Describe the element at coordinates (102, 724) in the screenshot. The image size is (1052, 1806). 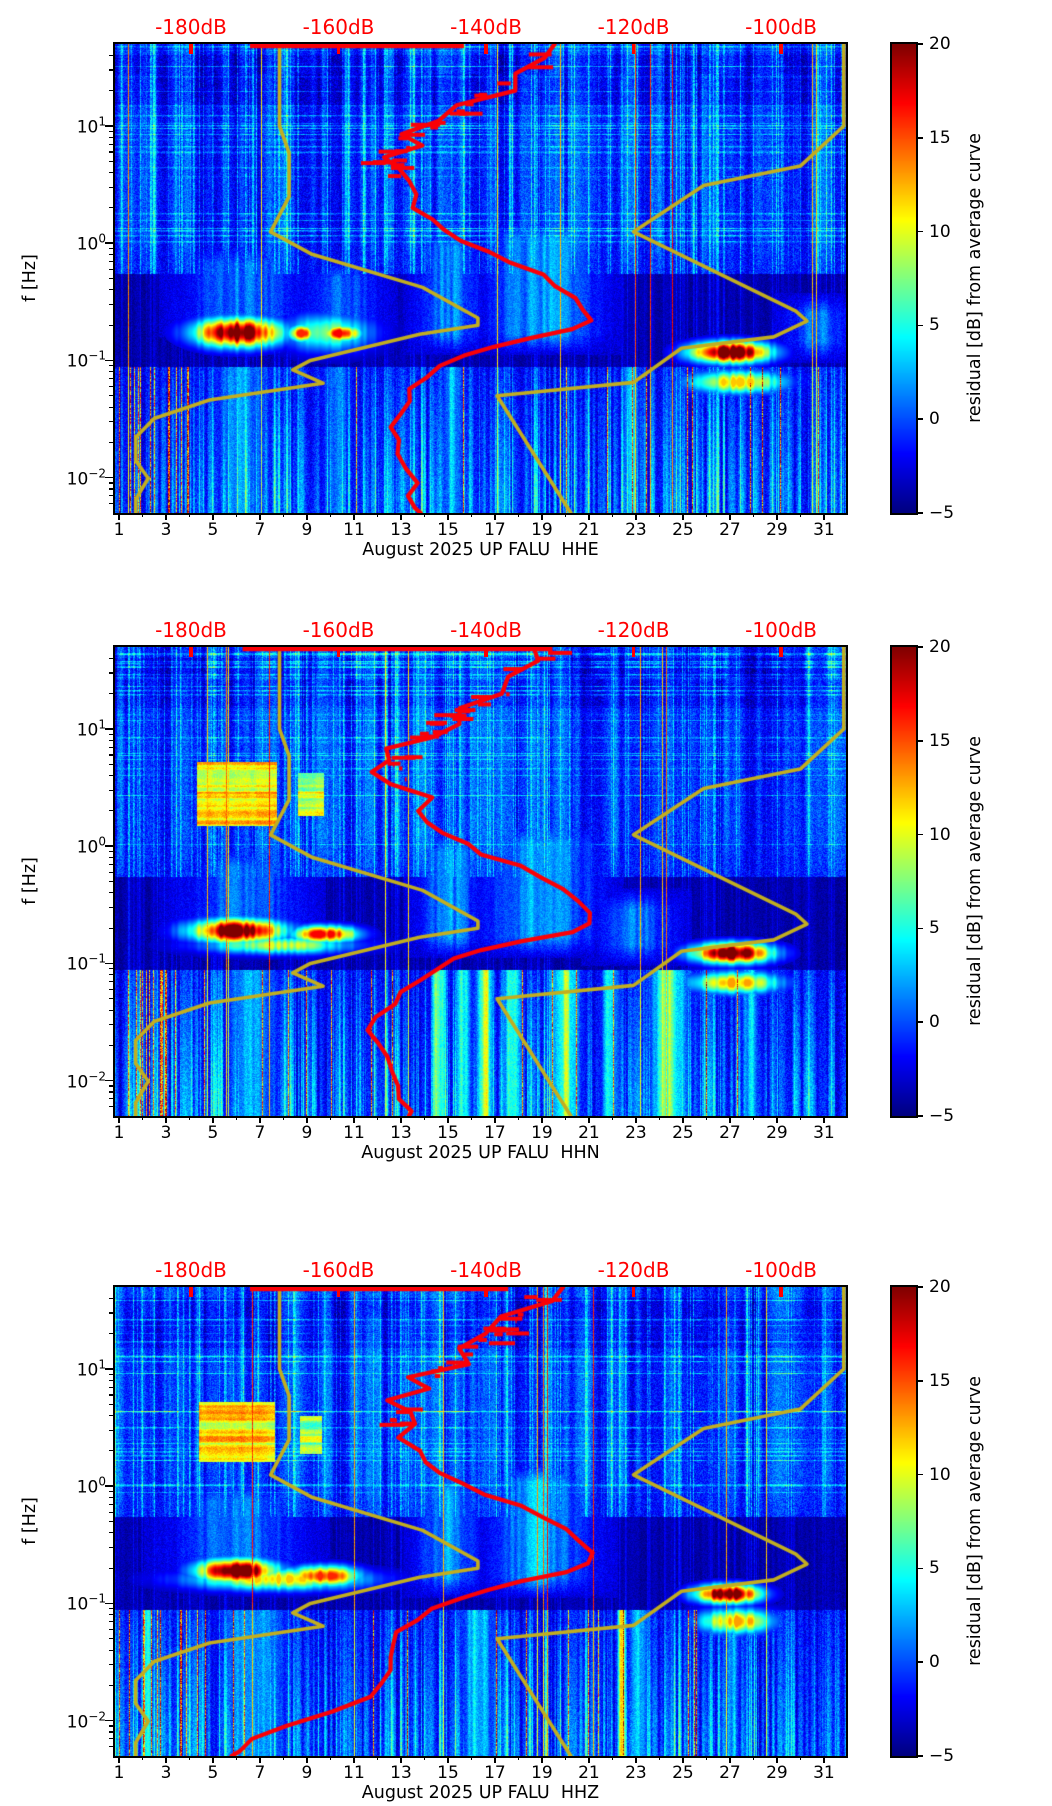
I see `y-tick-exponent: 1` at that location.